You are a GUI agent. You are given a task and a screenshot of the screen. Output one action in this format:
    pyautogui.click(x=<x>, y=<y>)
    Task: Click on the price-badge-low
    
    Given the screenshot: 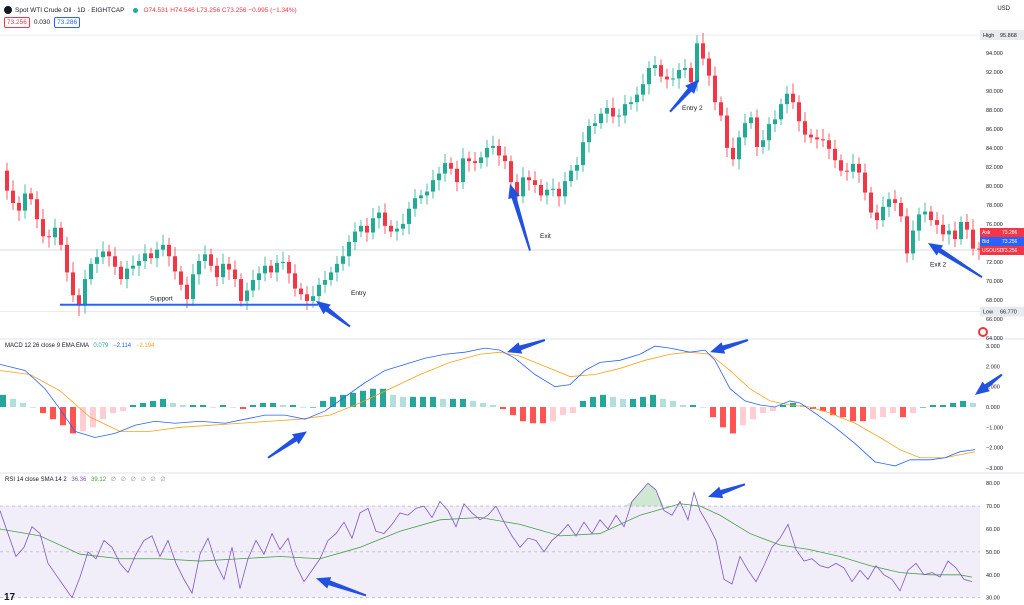 What is the action you would take?
    pyautogui.click(x=1002, y=311)
    